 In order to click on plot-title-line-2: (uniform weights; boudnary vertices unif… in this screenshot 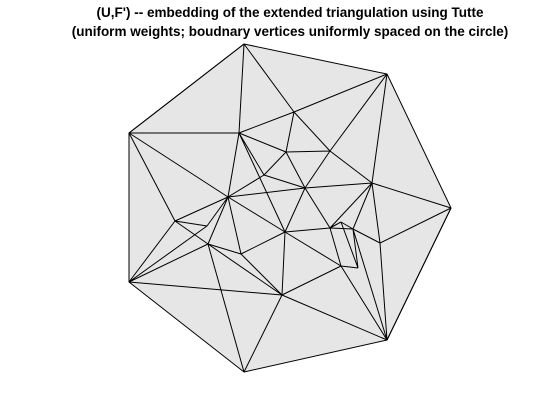, I will do `click(290, 31)`.